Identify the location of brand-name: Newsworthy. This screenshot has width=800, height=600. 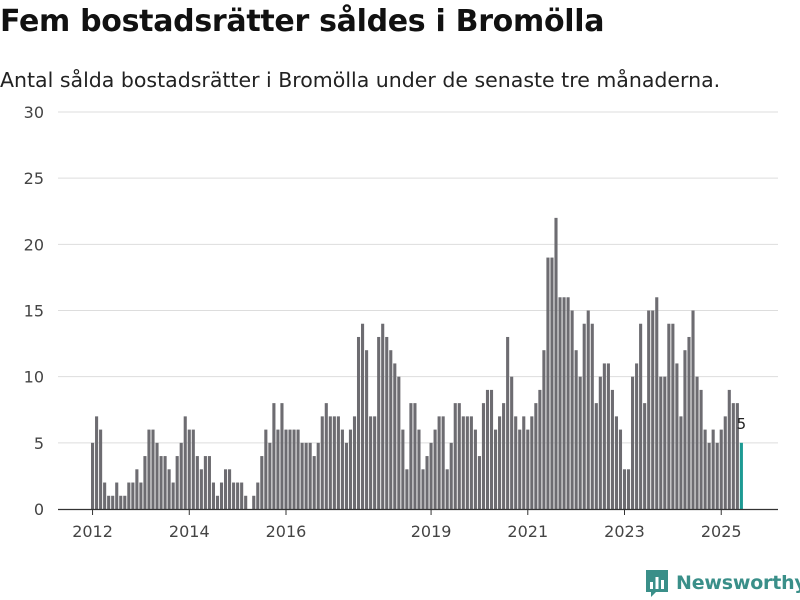
(738, 583).